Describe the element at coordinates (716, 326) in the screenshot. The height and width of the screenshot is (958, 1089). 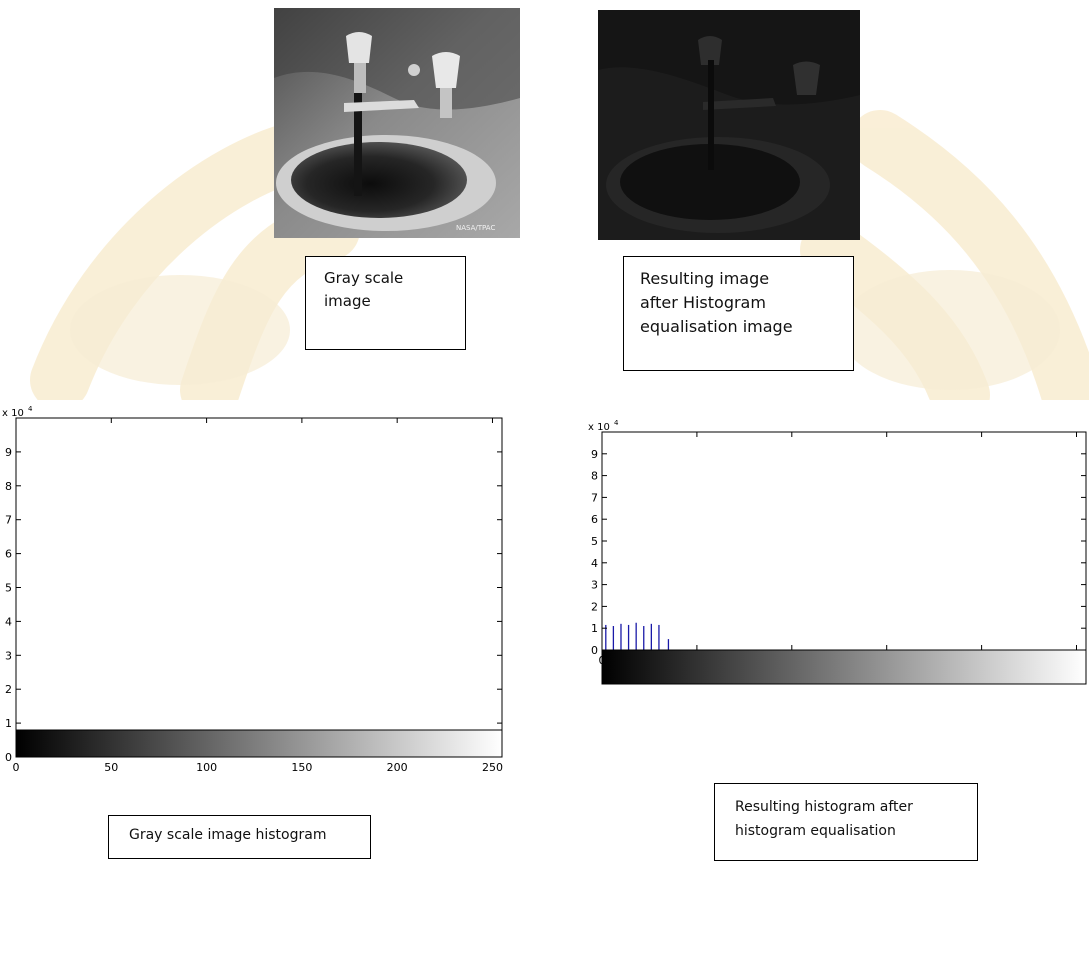
I see `caption-line: equalisation image` at that location.